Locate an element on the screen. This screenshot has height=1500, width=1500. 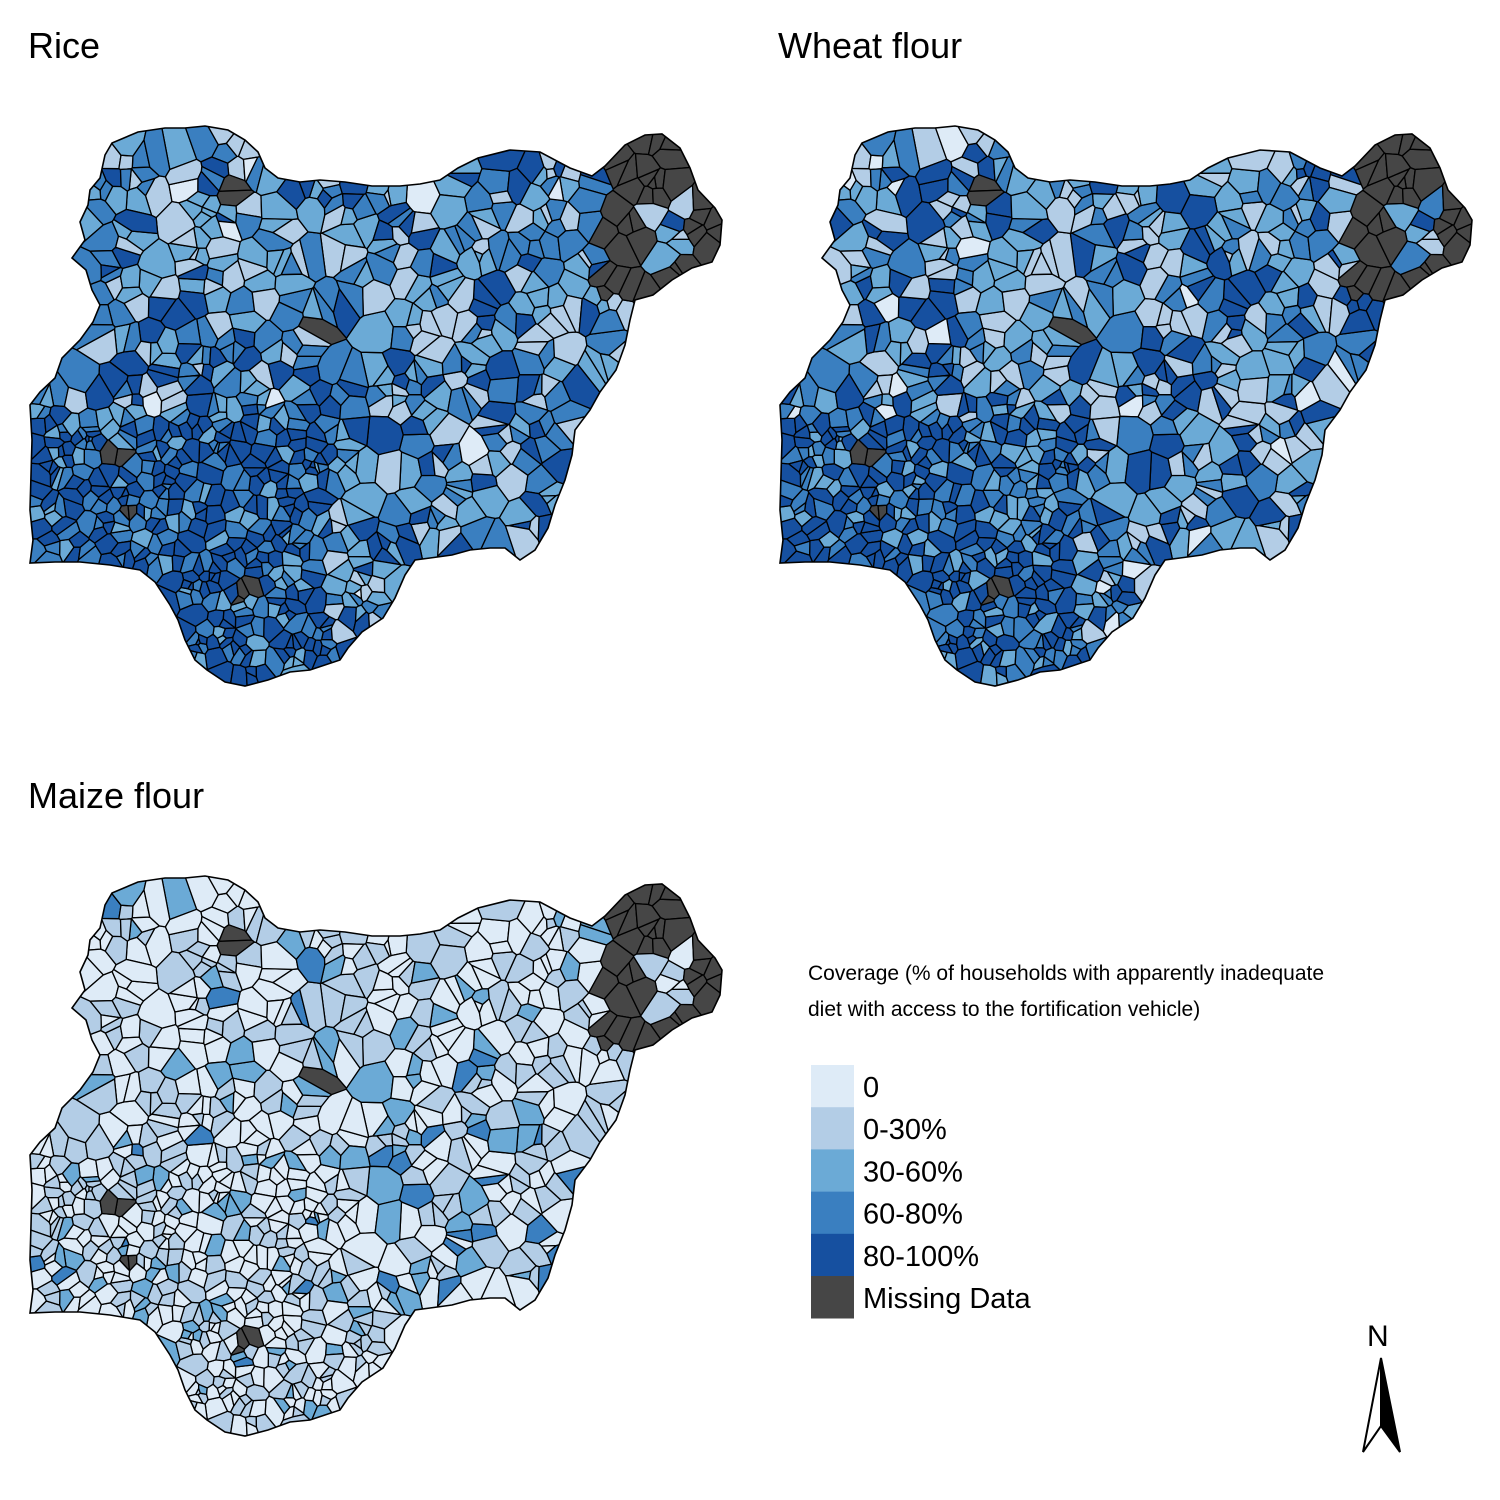
legend-label: 30-60% is located at coordinates (913, 1172).